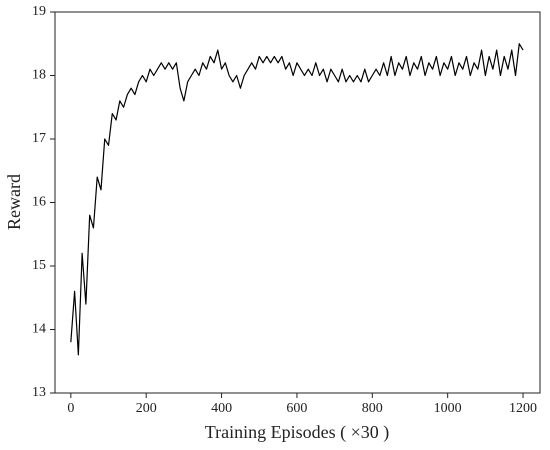 The height and width of the screenshot is (450, 550). What do you see at coordinates (39, 202) in the screenshot?
I see `y-tick-label: 16` at bounding box center [39, 202].